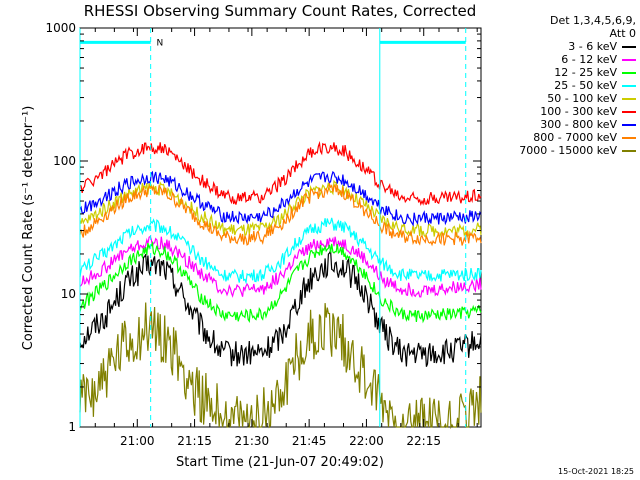 This screenshot has width=640, height=480. I want to click on y-tick-label: 10, so click(68, 294).